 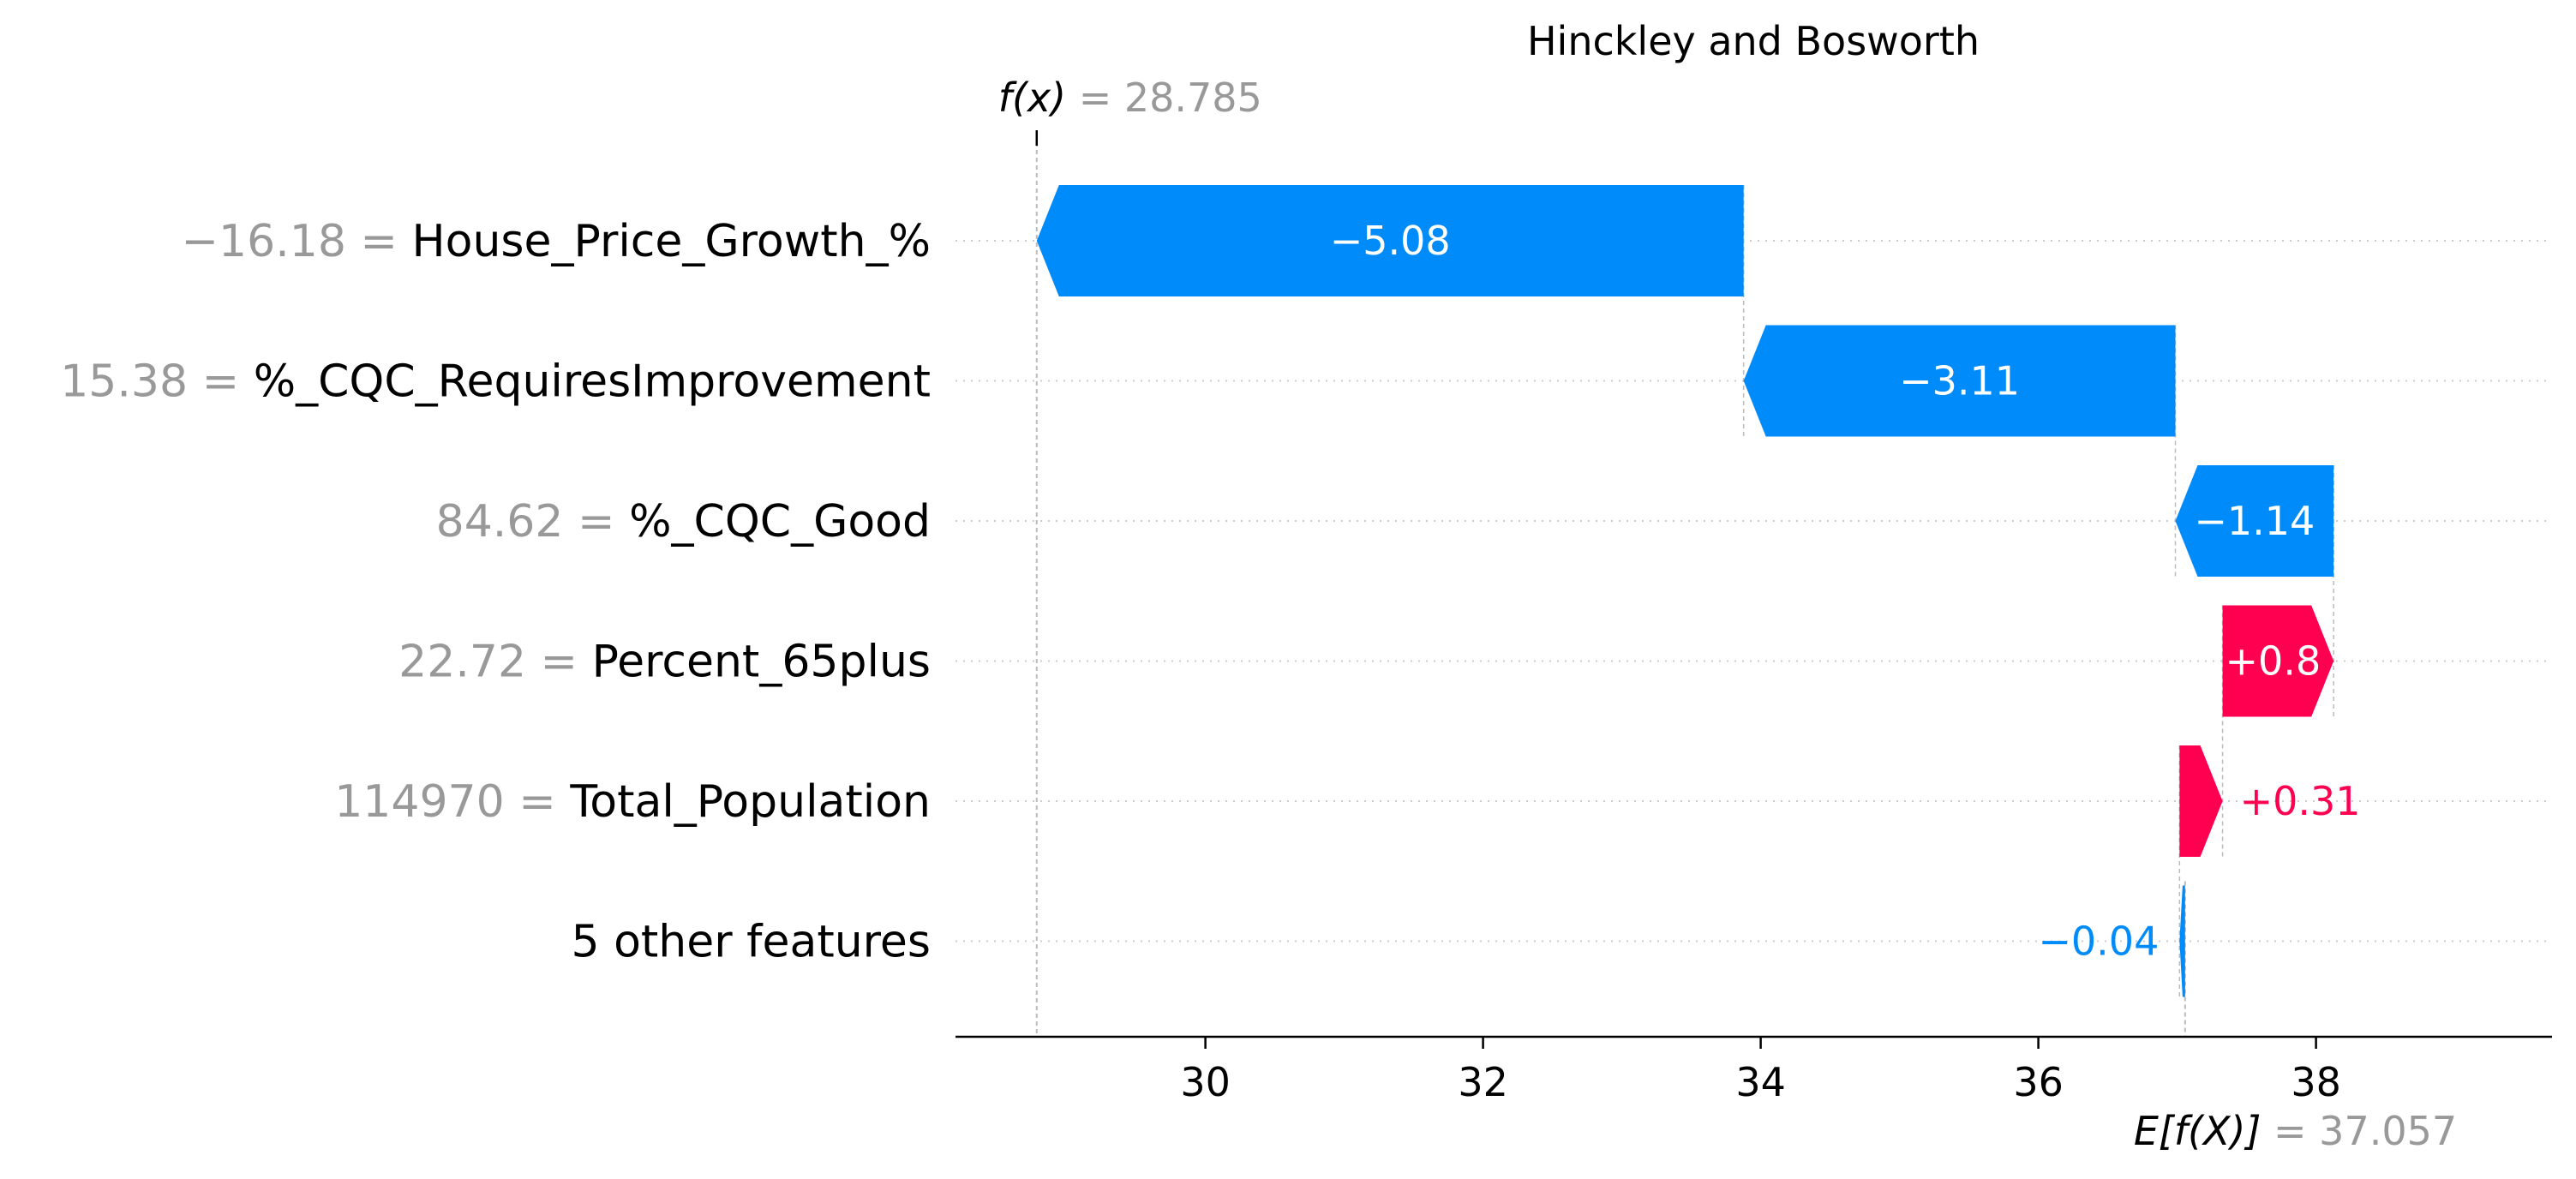 What do you see at coordinates (592, 382) in the screenshot?
I see `feature-name: %_CQC_RequiresImprovement` at bounding box center [592, 382].